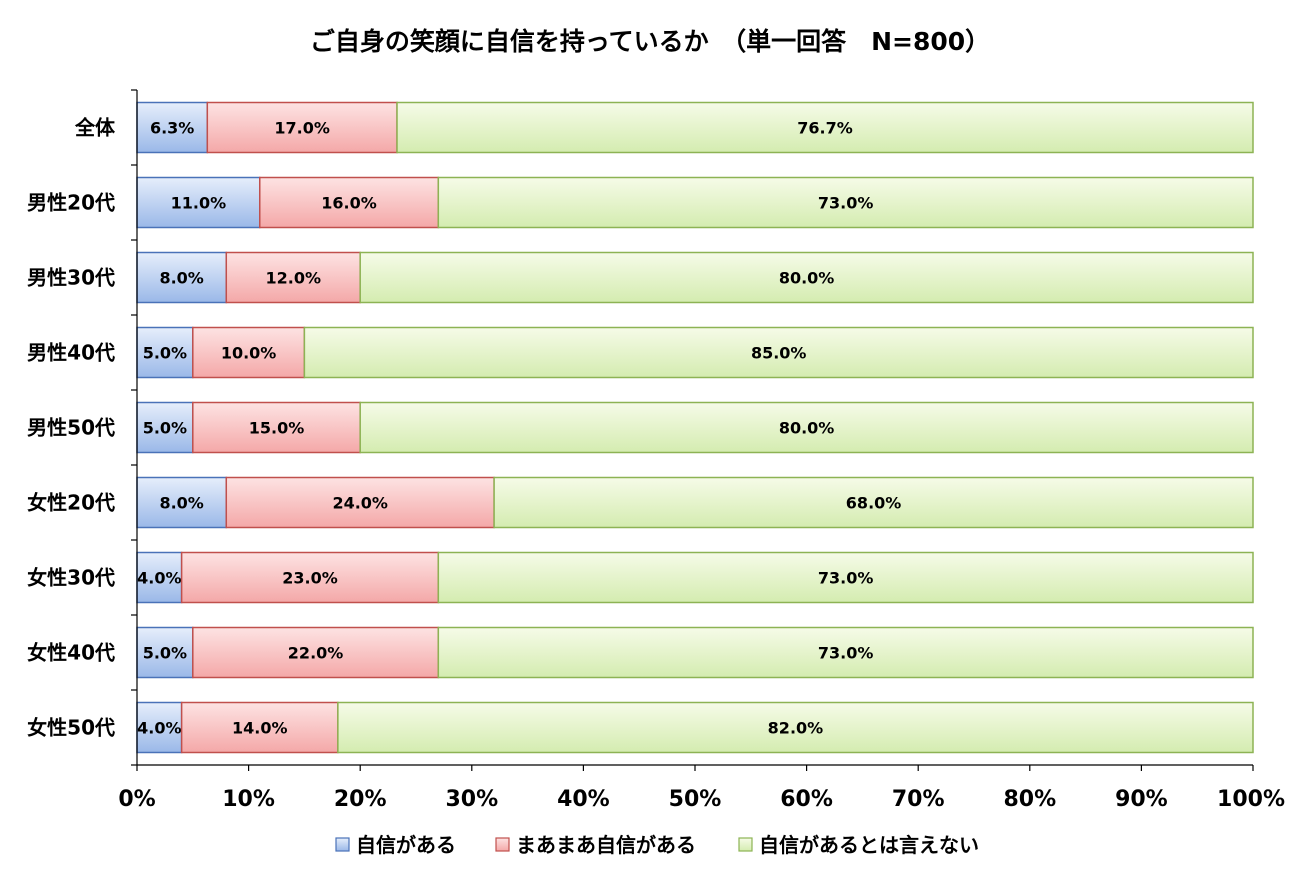 The width and height of the screenshot is (1313, 878). I want to click on data-label: 15.0%, so click(277, 428).